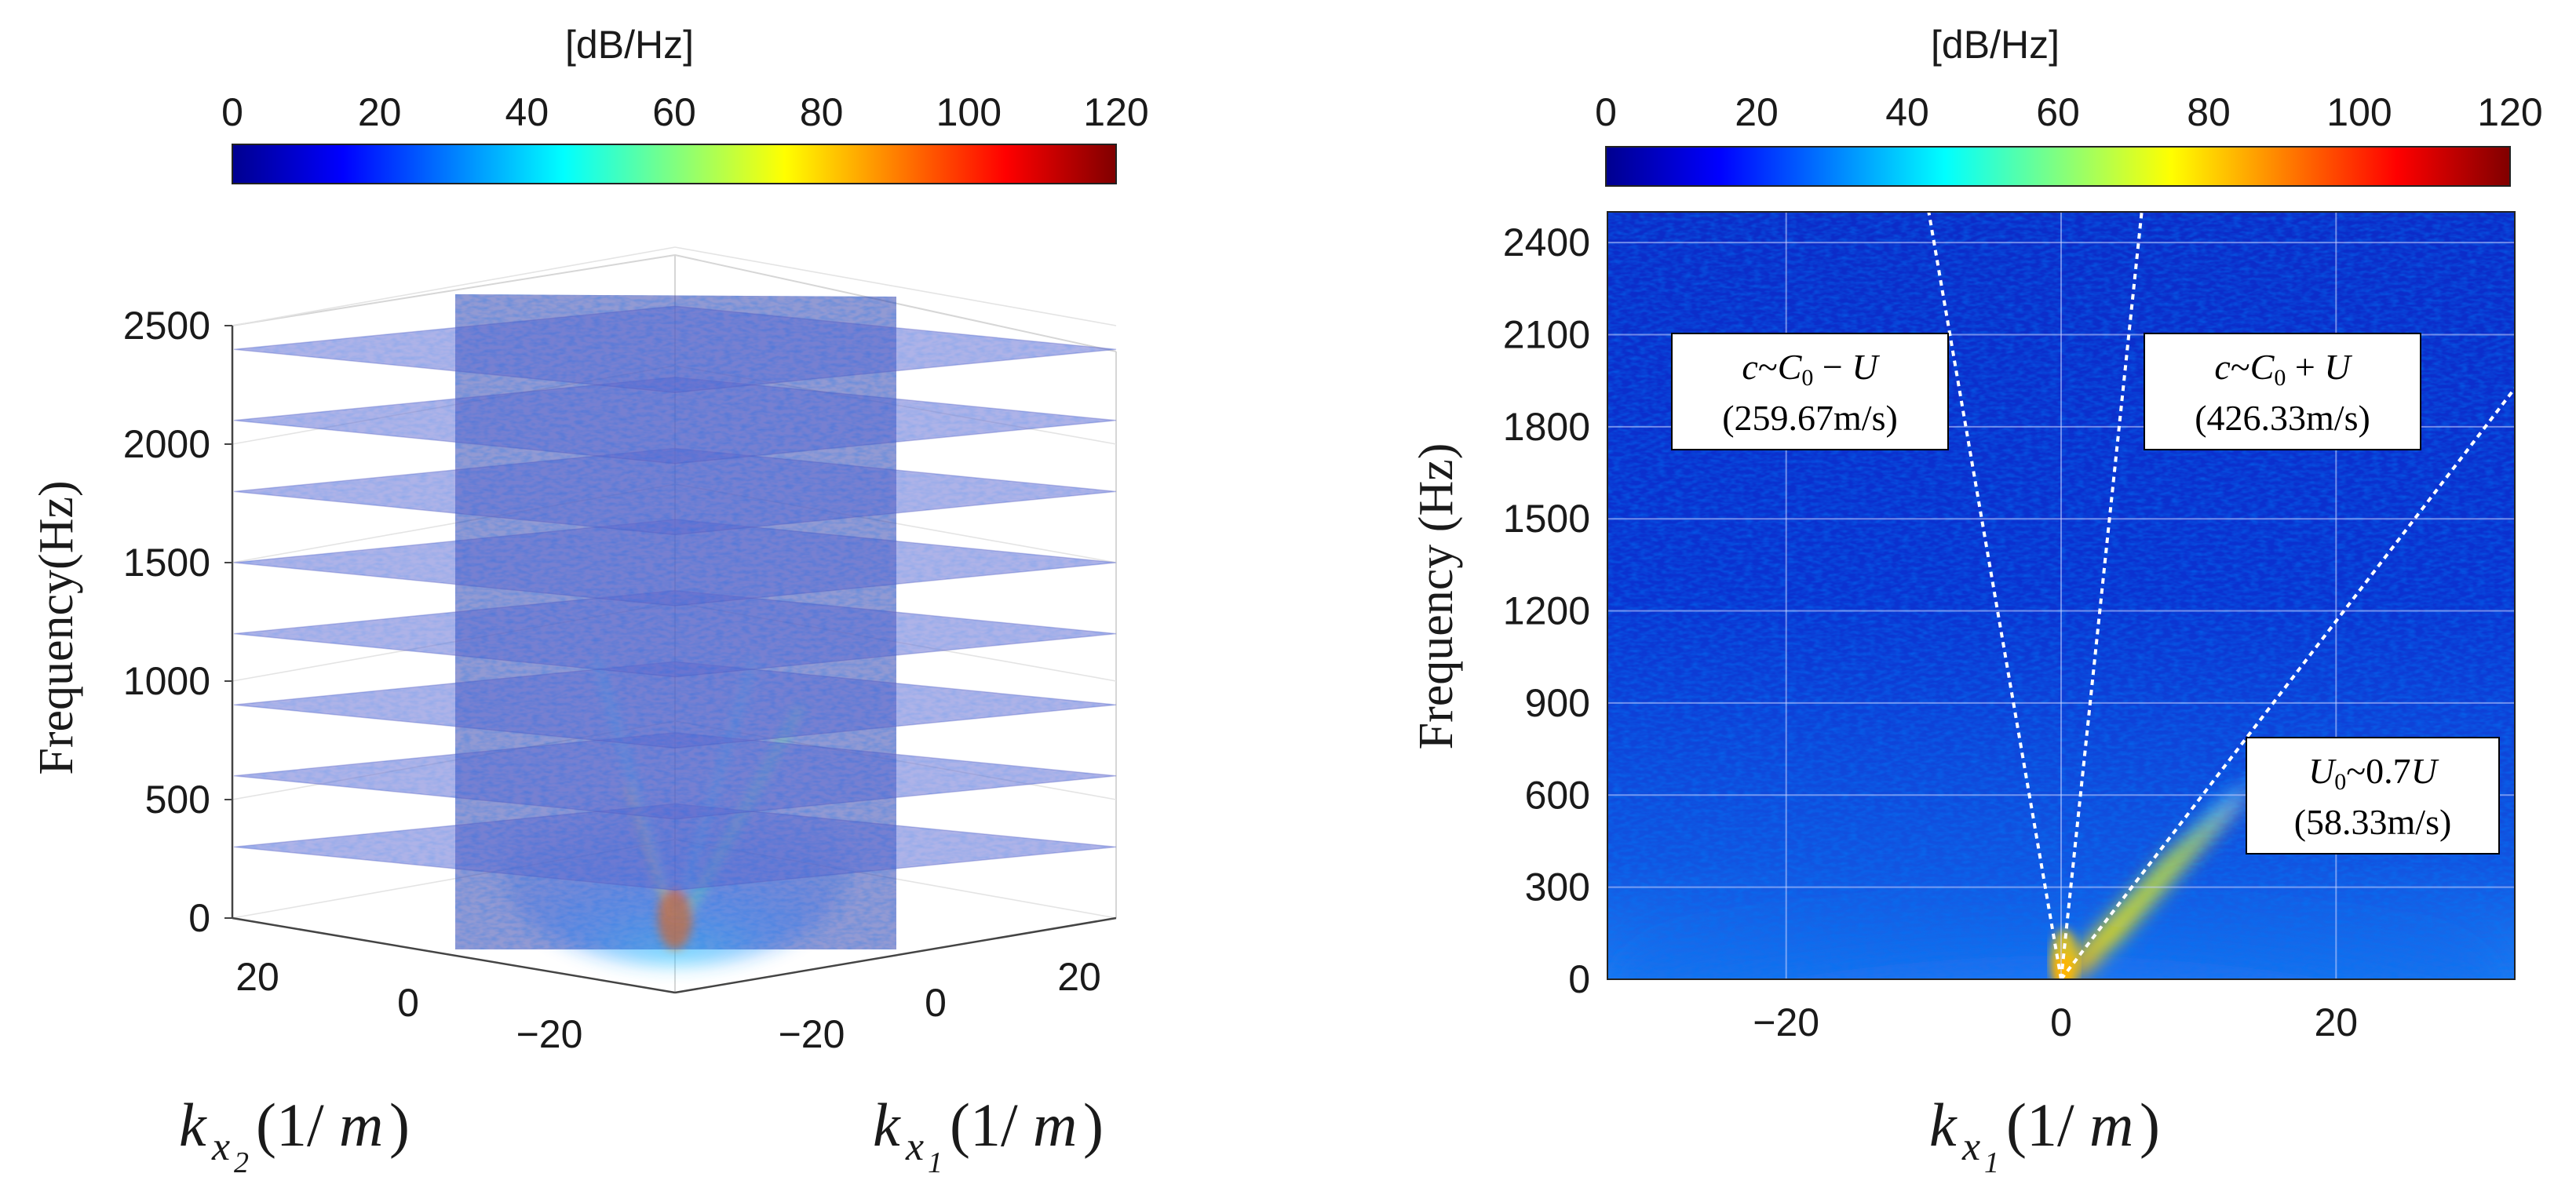 The image size is (2576, 1177). Describe the element at coordinates (1810, 418) in the screenshot. I see `annotation-c-minus-value: (259.67m/s)` at that location.